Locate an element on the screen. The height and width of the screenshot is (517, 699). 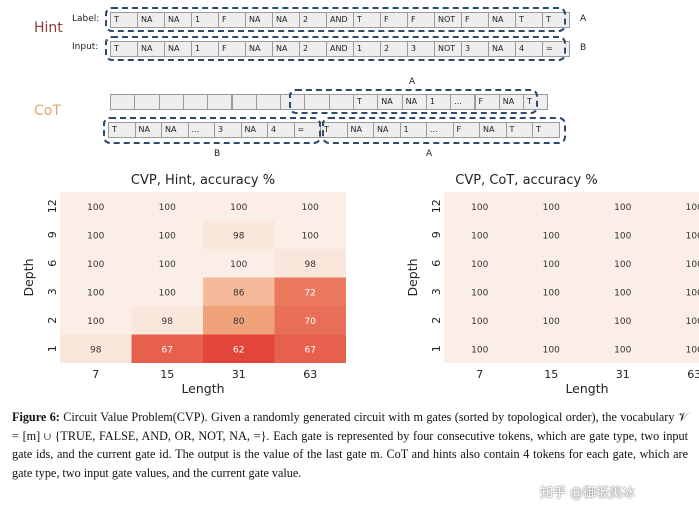
input-row-label: Input: is located at coordinates (85, 47).